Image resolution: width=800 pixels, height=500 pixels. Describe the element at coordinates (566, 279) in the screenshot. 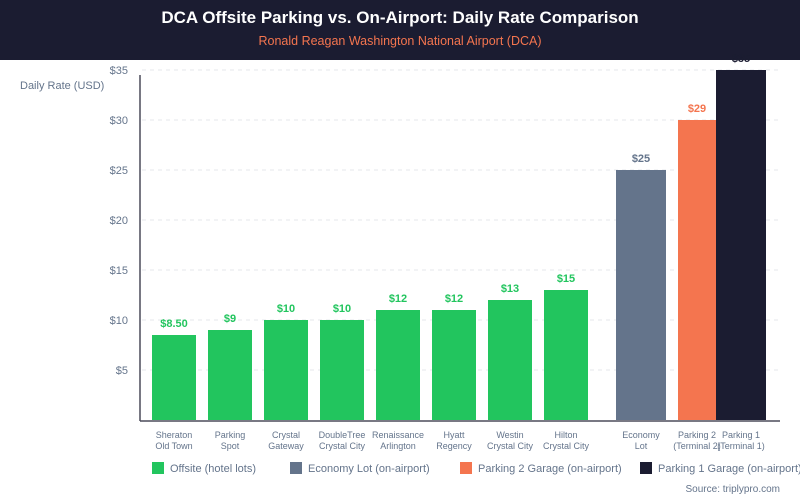

I see `data-label: $15` at that location.